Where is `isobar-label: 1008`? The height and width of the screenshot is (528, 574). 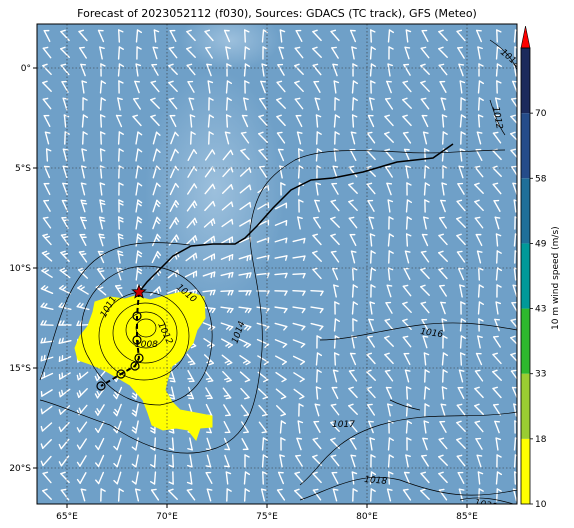 isobar-label: 1008 is located at coordinates (146, 345).